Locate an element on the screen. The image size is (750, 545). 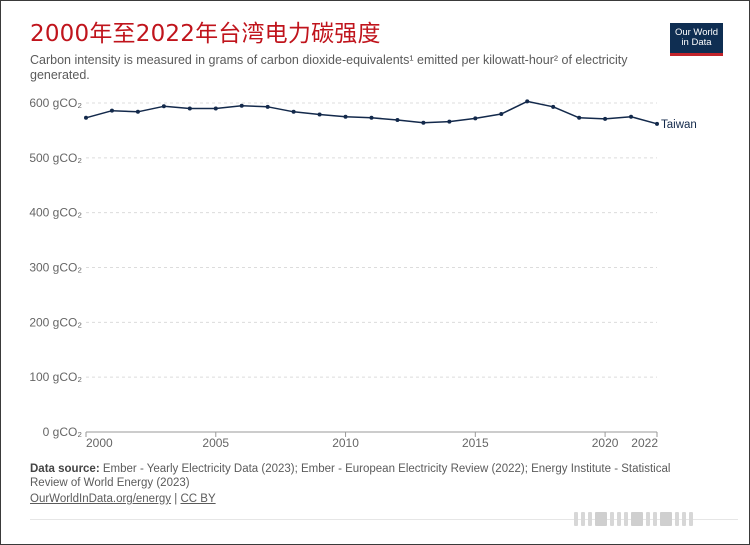
data-point-2014 is located at coordinates (449, 121).